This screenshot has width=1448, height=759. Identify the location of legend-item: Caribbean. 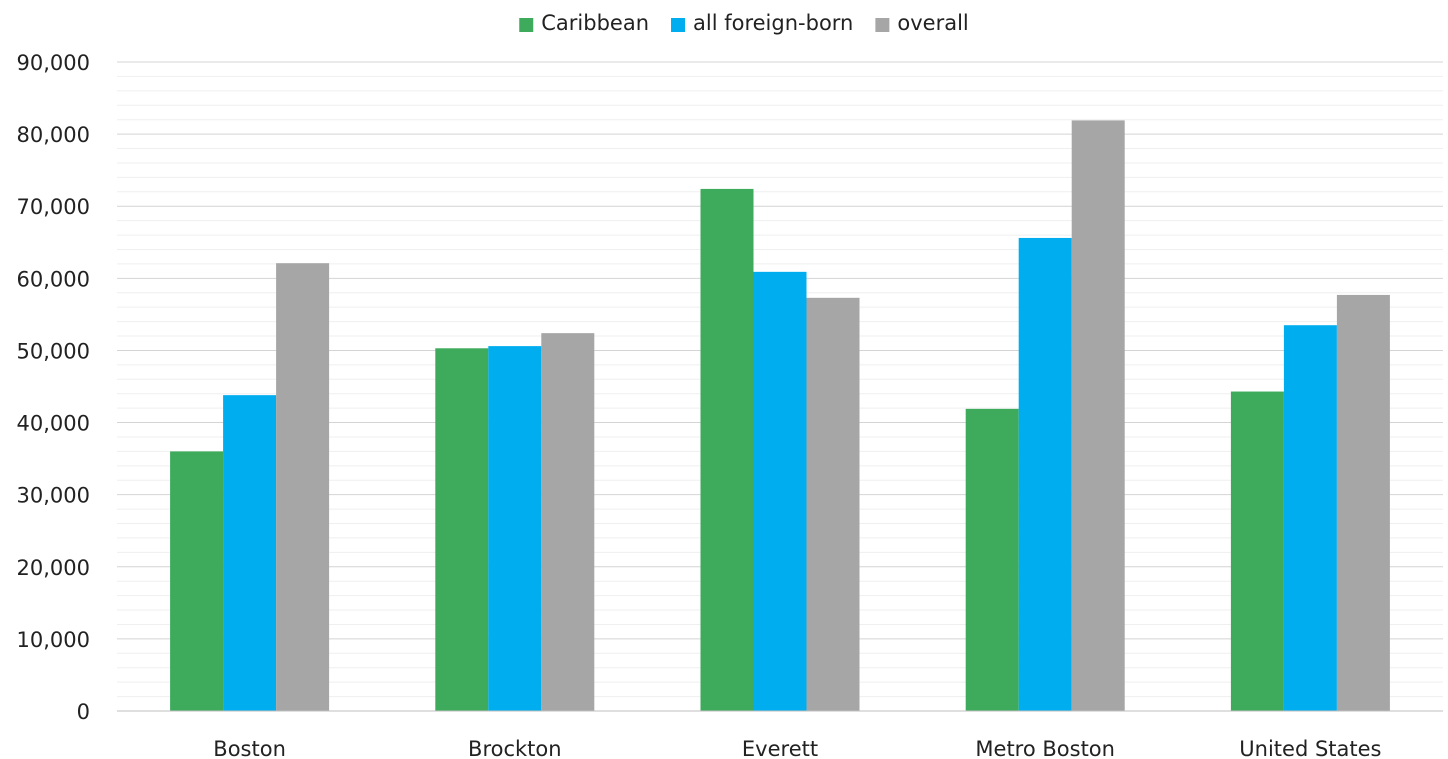
(584, 23).